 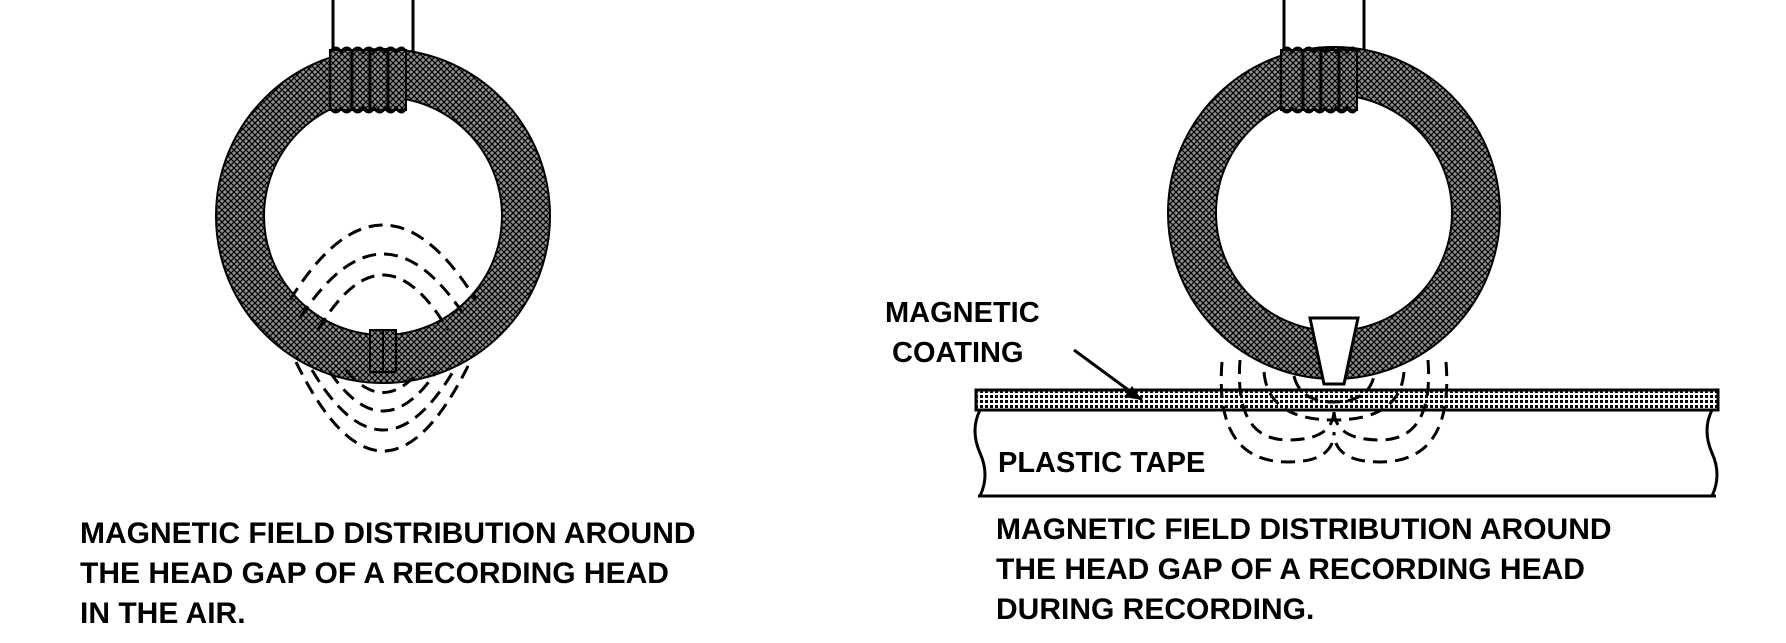 What do you see at coordinates (1347, 400) in the screenshot?
I see `magnetic-coating` at bounding box center [1347, 400].